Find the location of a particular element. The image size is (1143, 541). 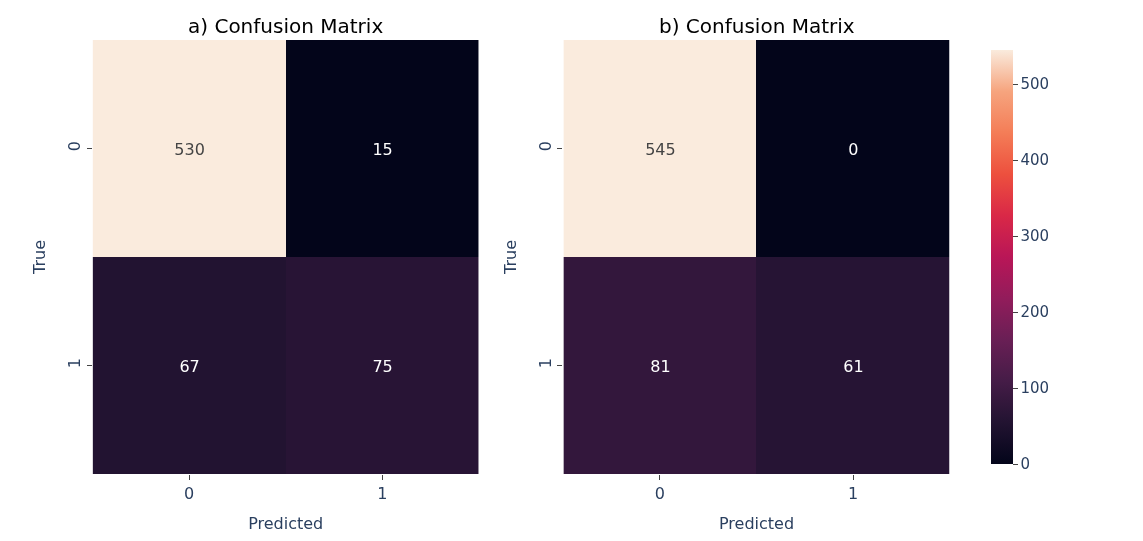

color-bar-label: 100 is located at coordinates (1035, 388).